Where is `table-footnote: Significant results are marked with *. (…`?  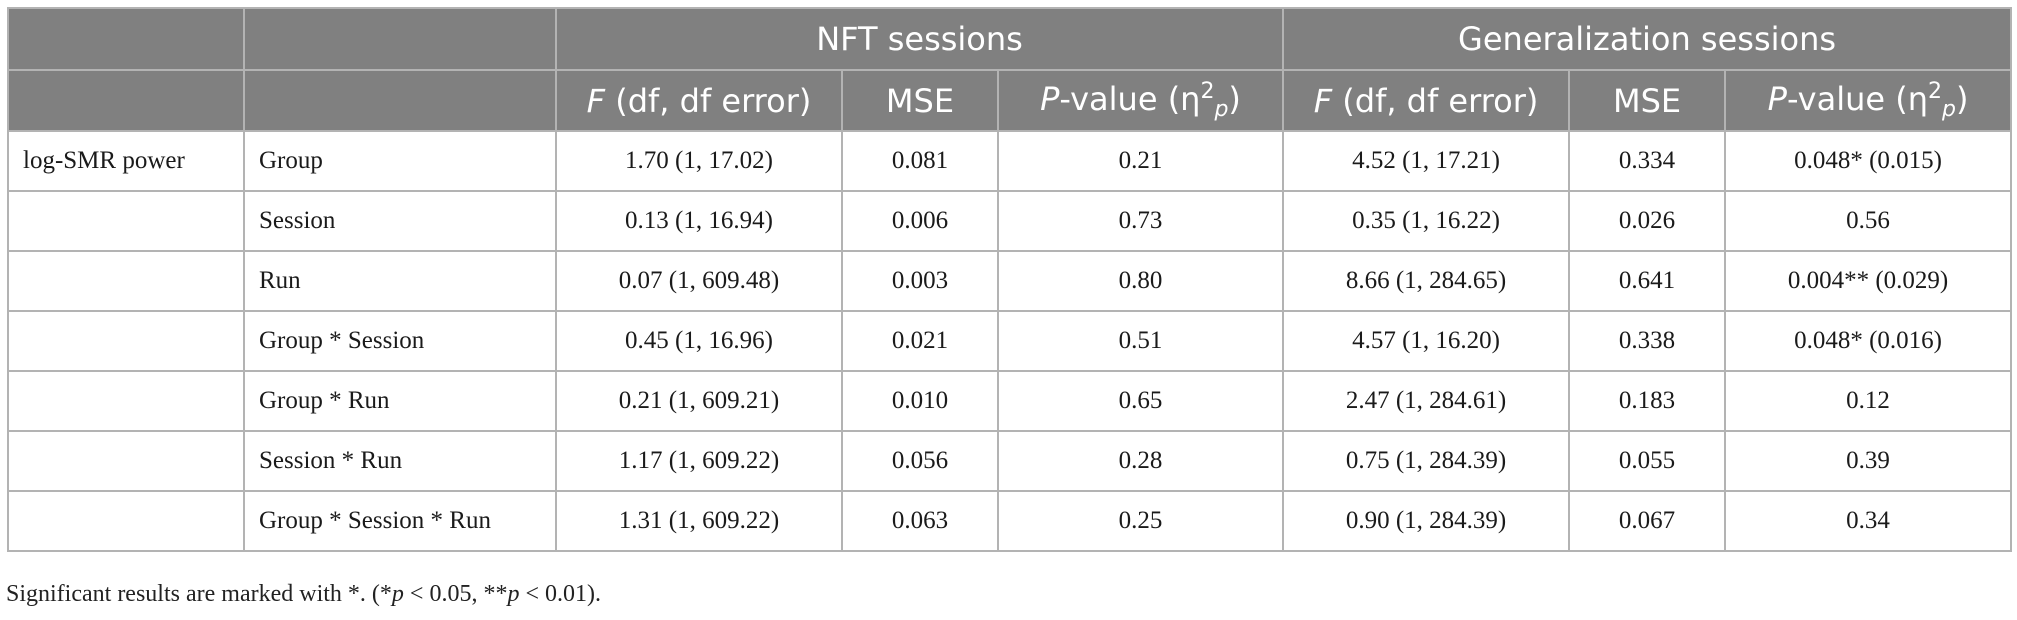
table-footnote: Significant results are marked with *. (… is located at coordinates (303, 594).